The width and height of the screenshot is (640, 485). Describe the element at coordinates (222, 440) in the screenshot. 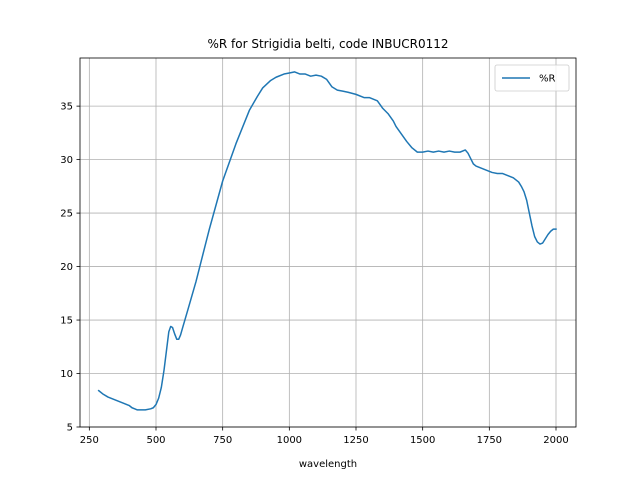

I see `x-tick-label: 750` at that location.